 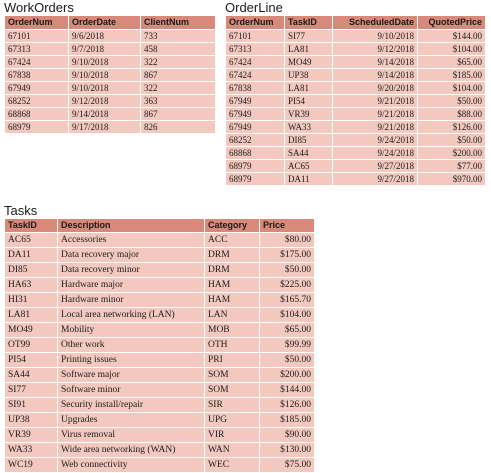 I want to click on workorders-table-row: 67838 9/10/2018 867, so click(x=110, y=75).